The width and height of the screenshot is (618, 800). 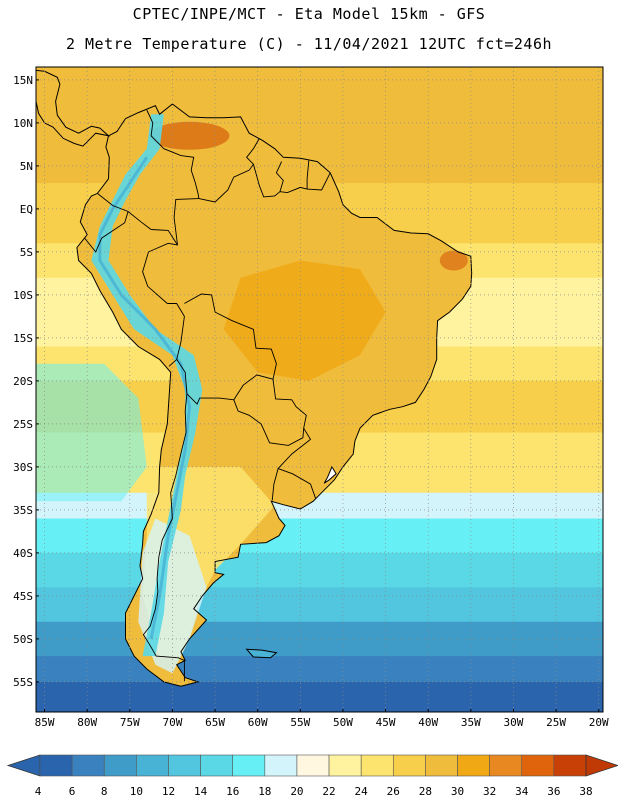 What do you see at coordinates (130, 722) in the screenshot?
I see `longitude-label: 75W` at bounding box center [130, 722].